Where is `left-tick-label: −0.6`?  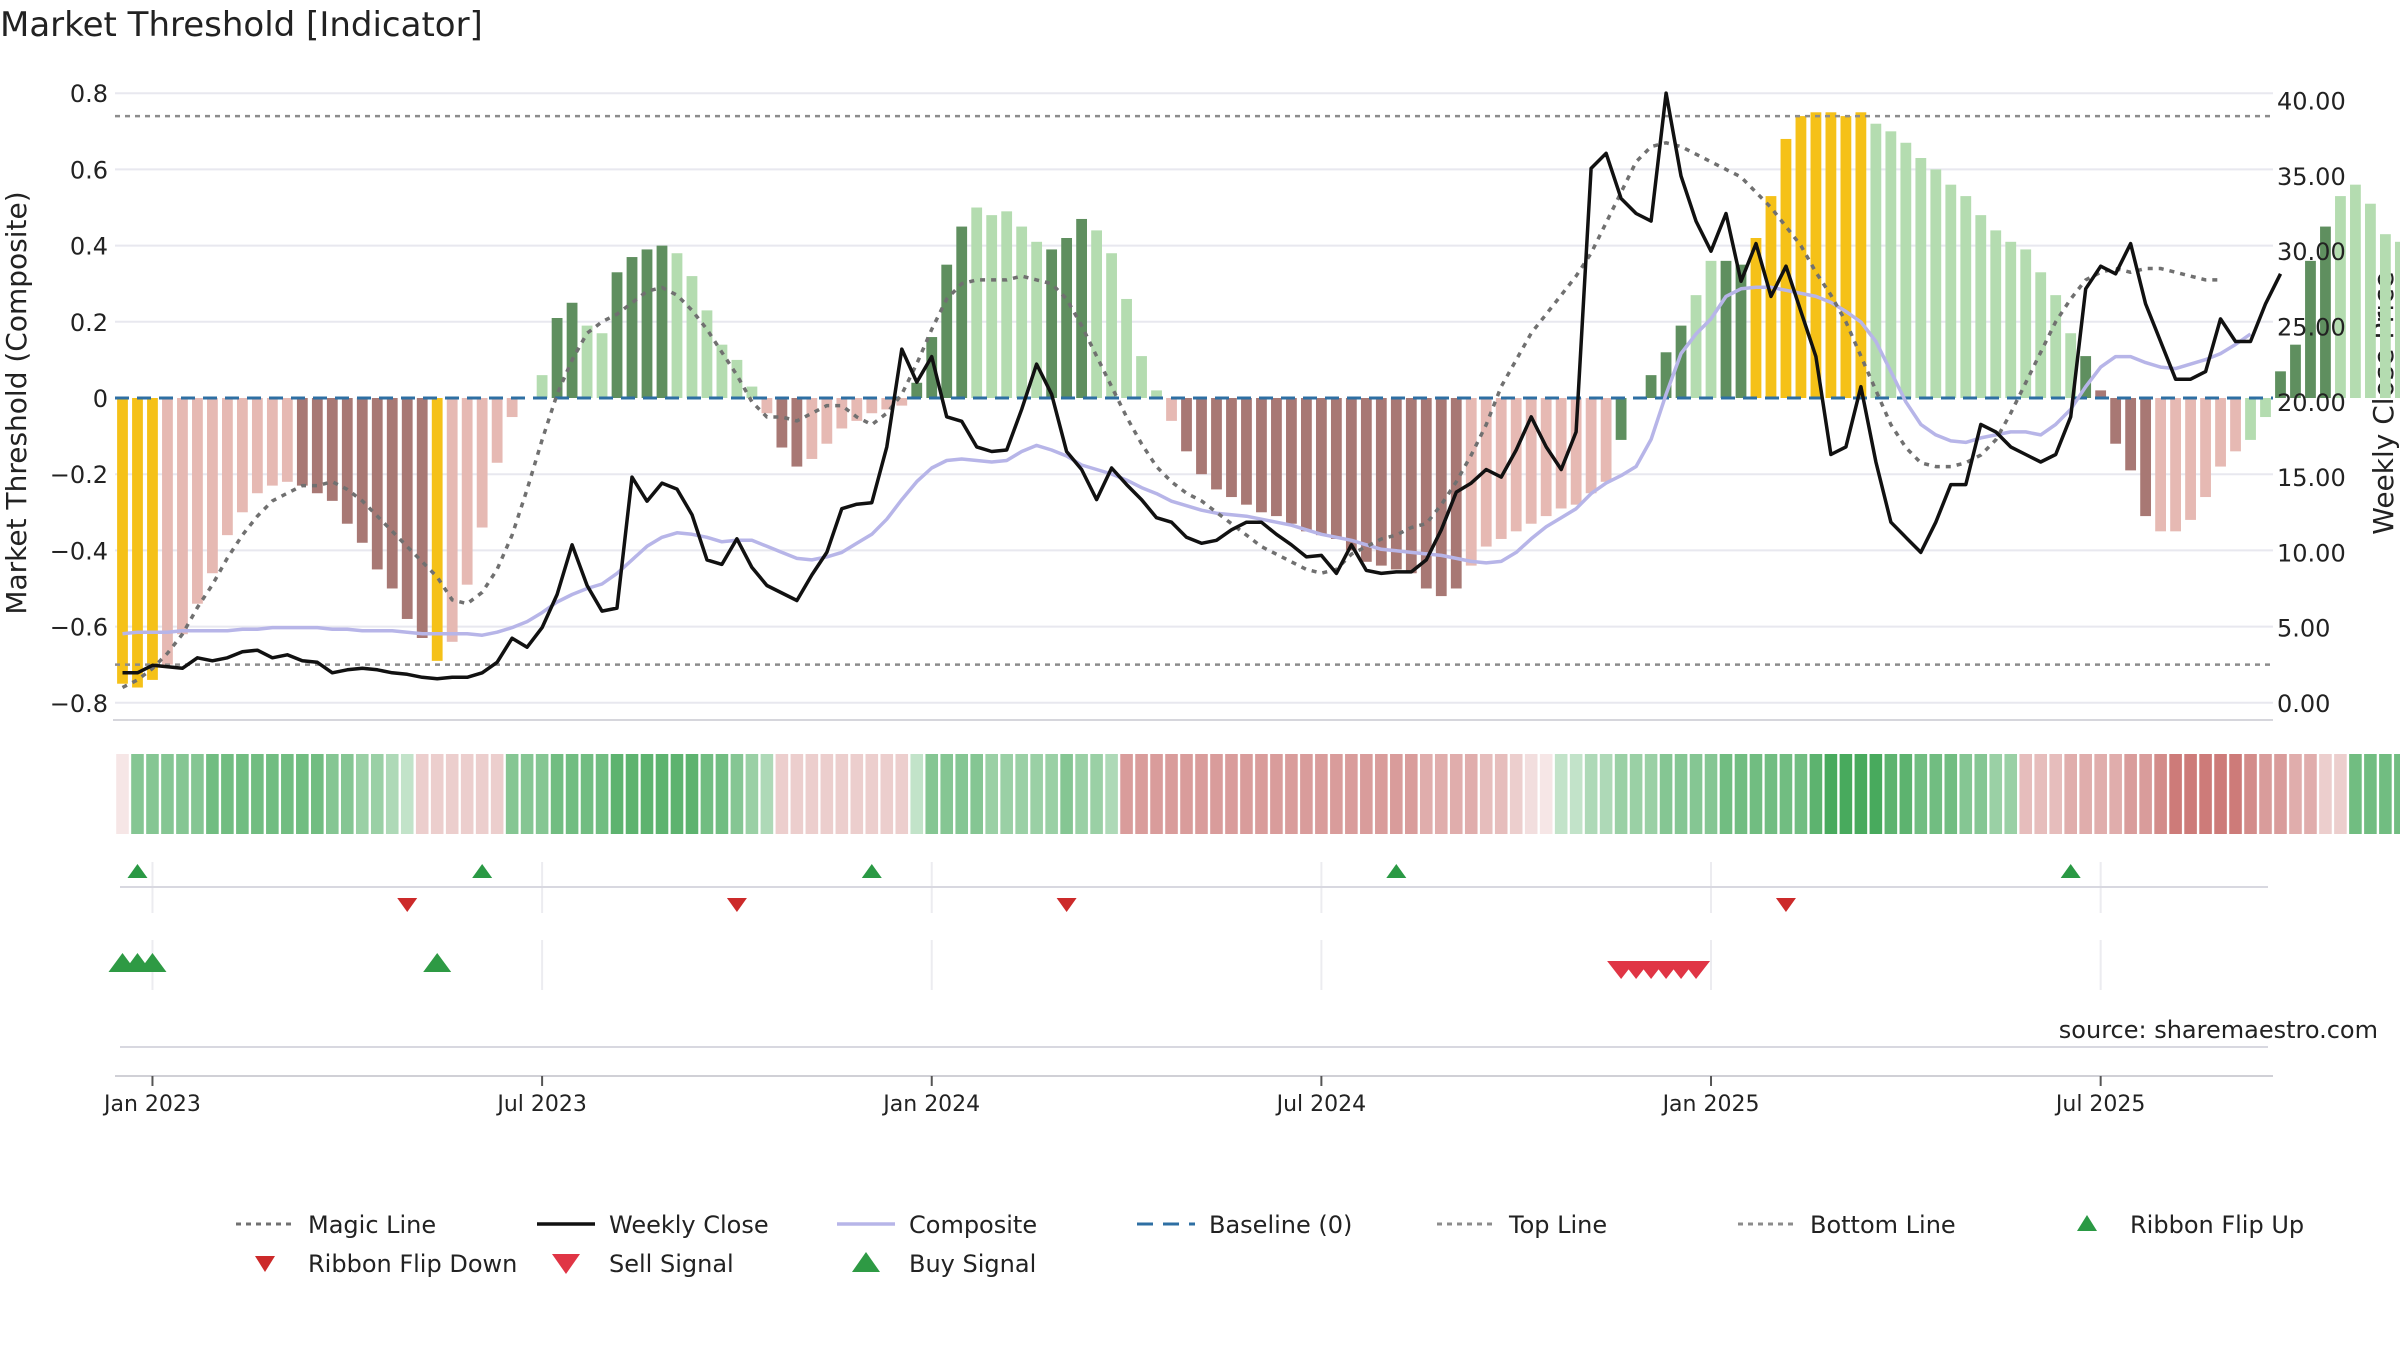 left-tick-label: −0.6 is located at coordinates (79, 628).